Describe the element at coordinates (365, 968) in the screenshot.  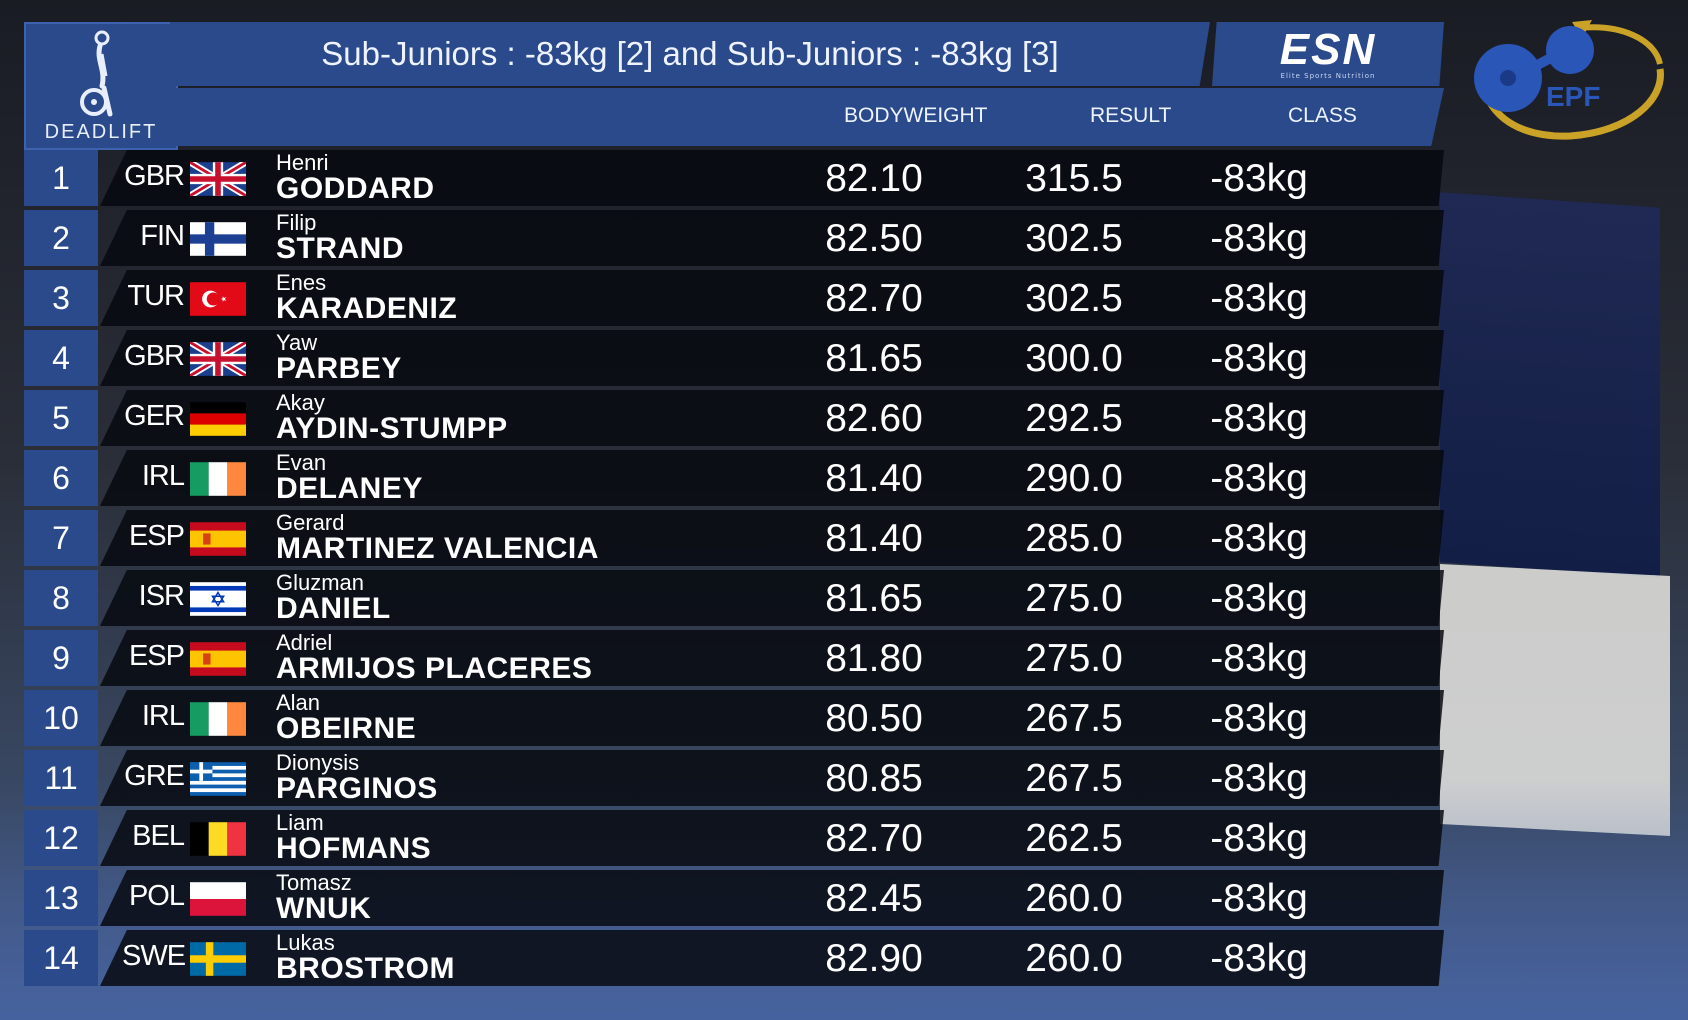
I see `athlete-last-name: BROSTROM` at that location.